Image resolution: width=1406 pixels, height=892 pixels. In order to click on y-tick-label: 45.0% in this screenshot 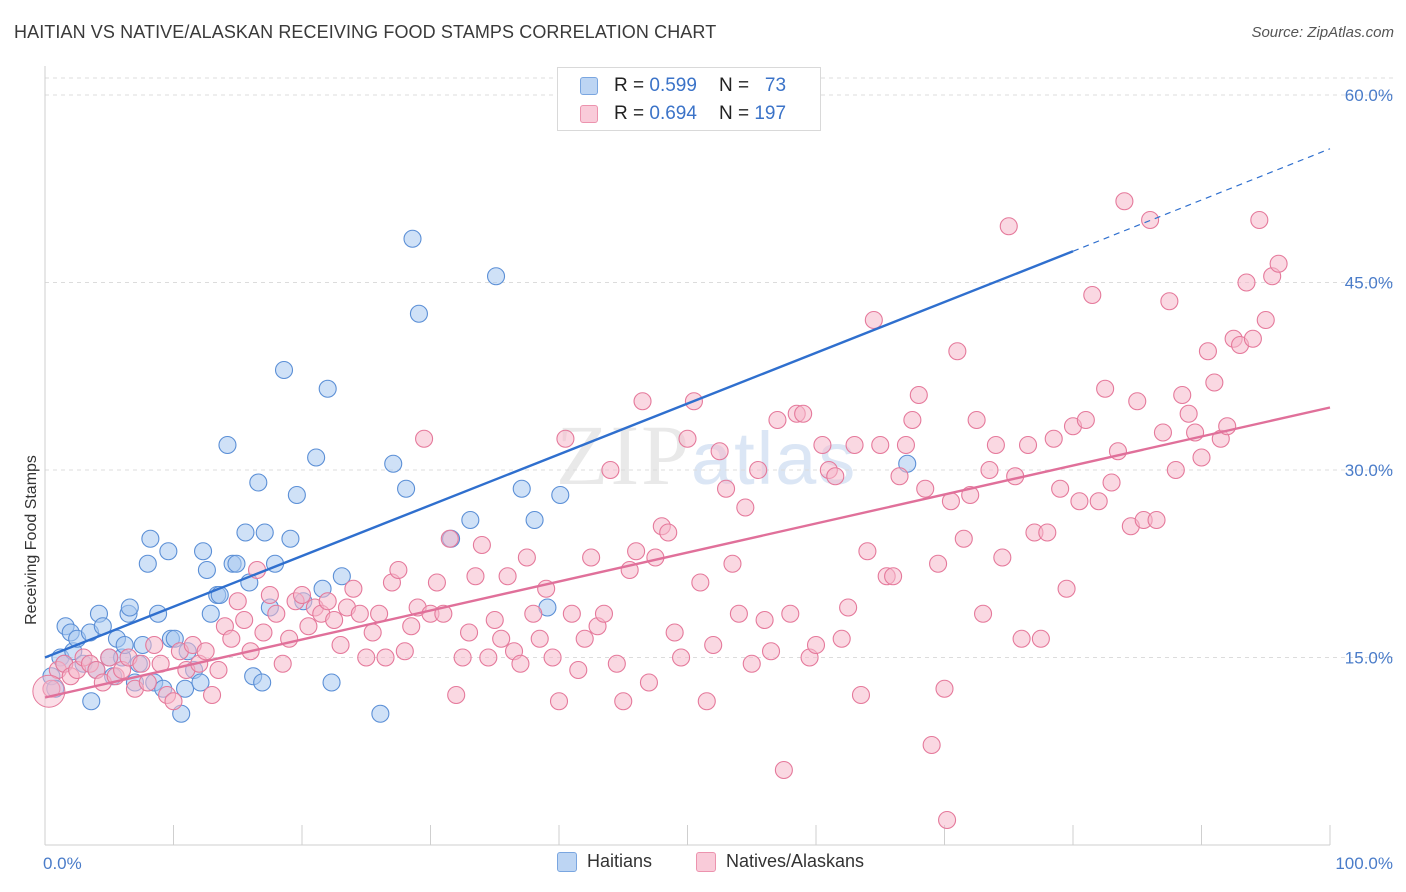, I will do `click(1369, 283)`.